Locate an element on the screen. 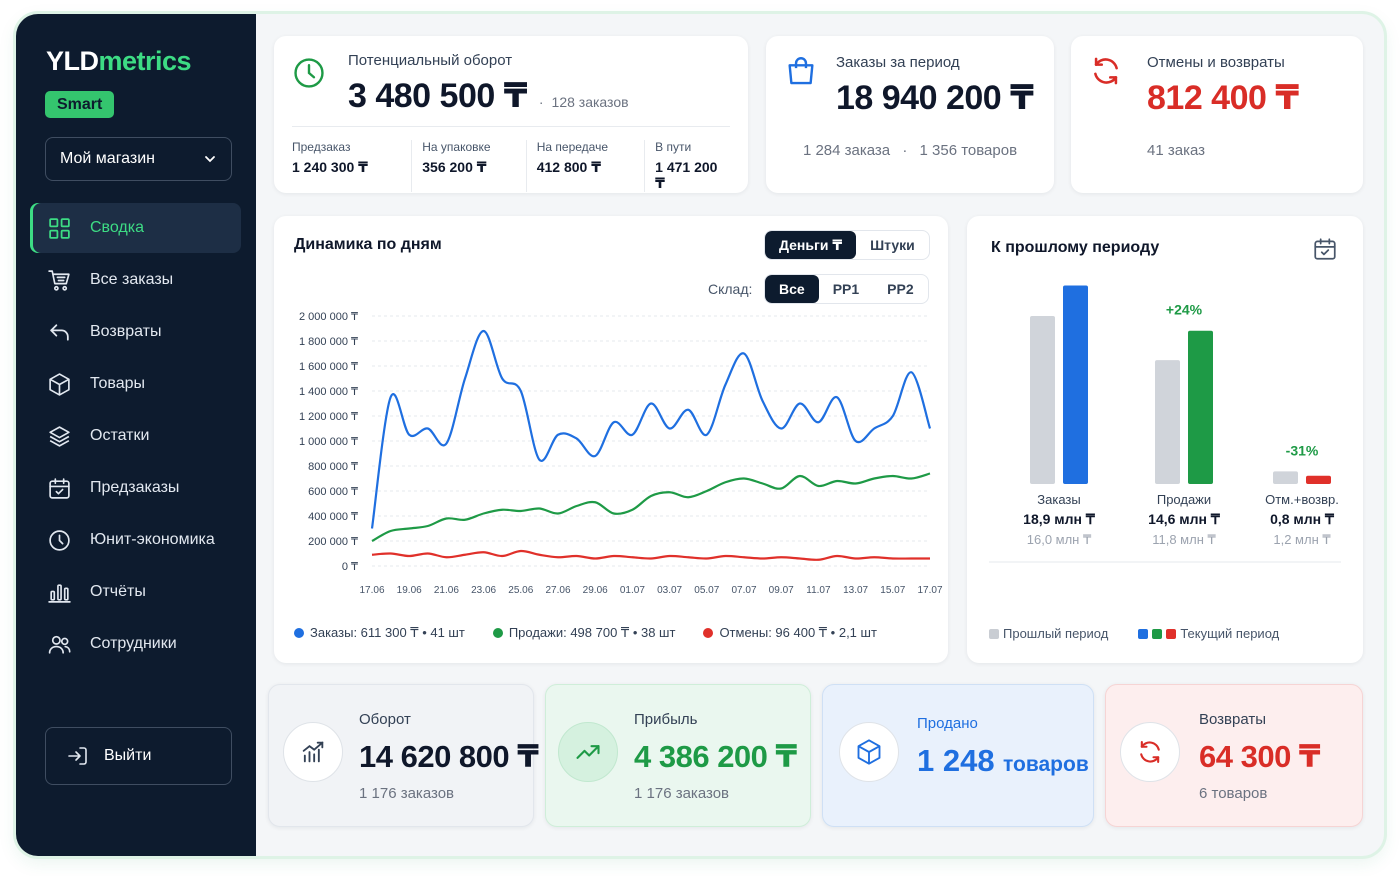 This screenshot has height=876, width=1400. x-tick-label: 17.07 is located at coordinates (929, 590).